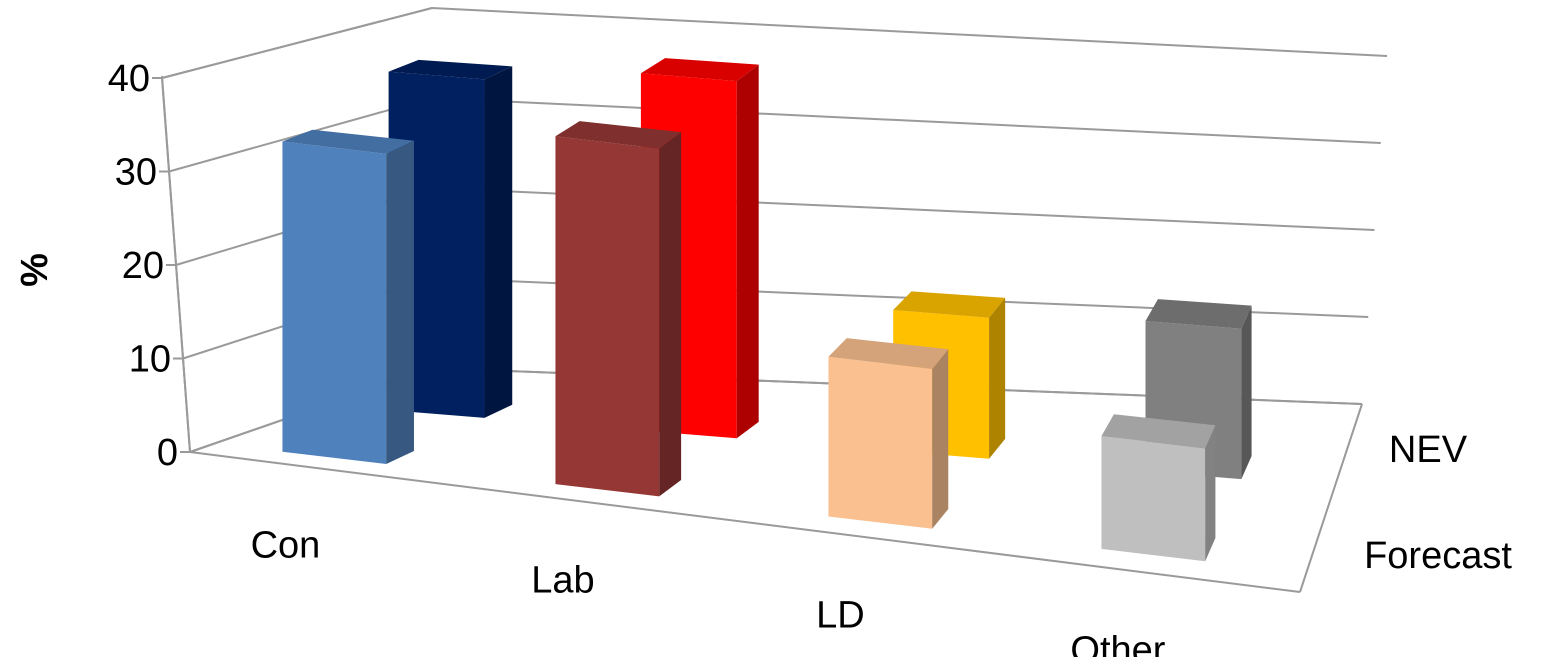 The height and width of the screenshot is (657, 1545). I want to click on bar-forecast-lab, so click(618, 309).